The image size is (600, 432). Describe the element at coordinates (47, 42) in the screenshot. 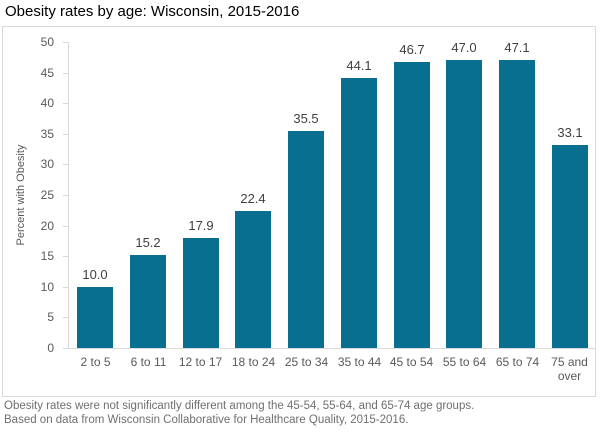

I see `y-axis-tick-label: 50` at that location.